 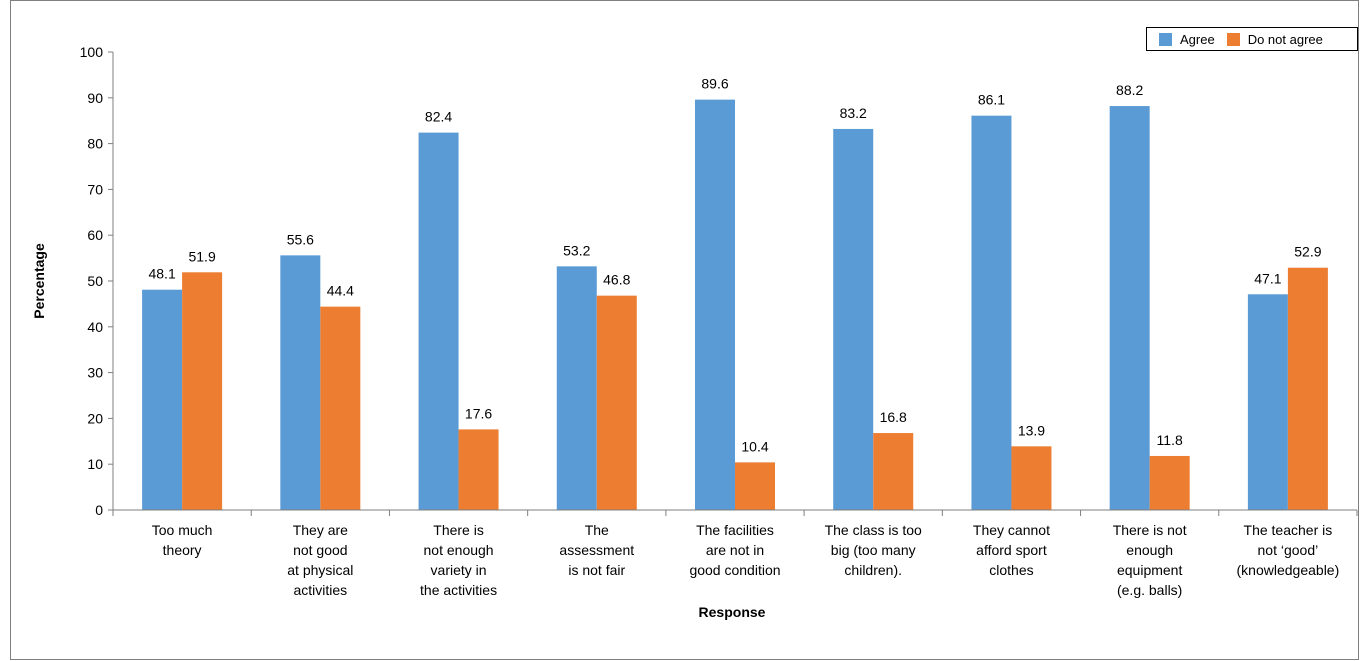 What do you see at coordinates (95, 418) in the screenshot?
I see `y-tick-label: 20` at bounding box center [95, 418].